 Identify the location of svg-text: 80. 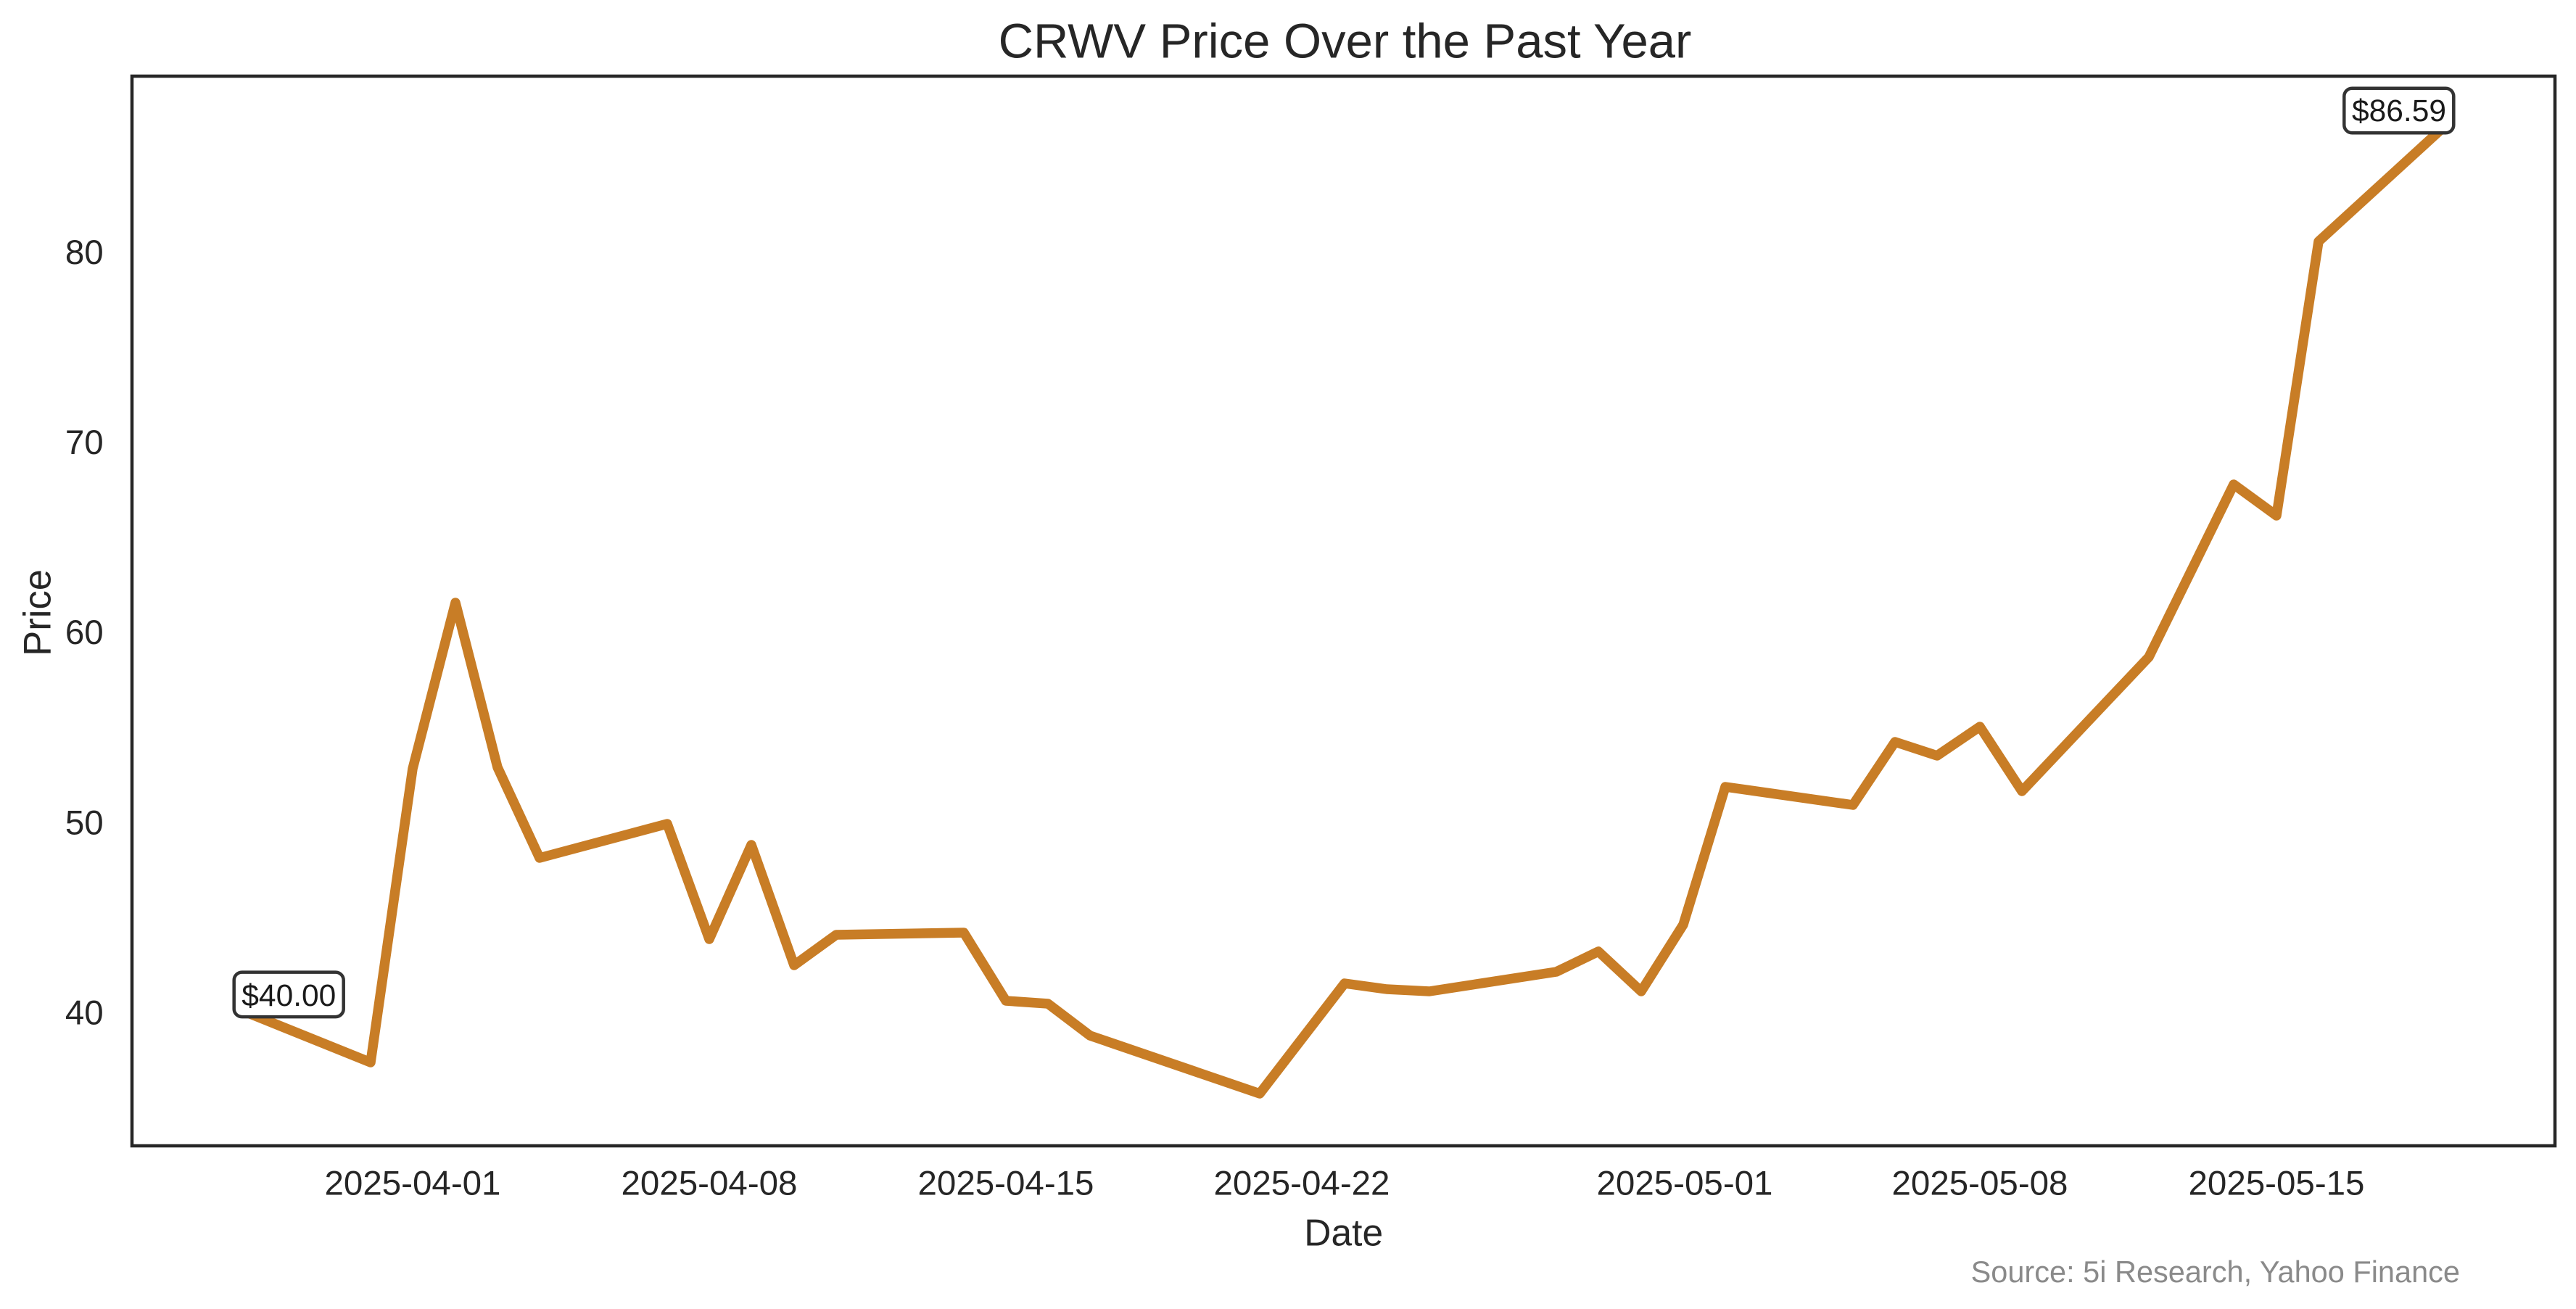
(84, 253).